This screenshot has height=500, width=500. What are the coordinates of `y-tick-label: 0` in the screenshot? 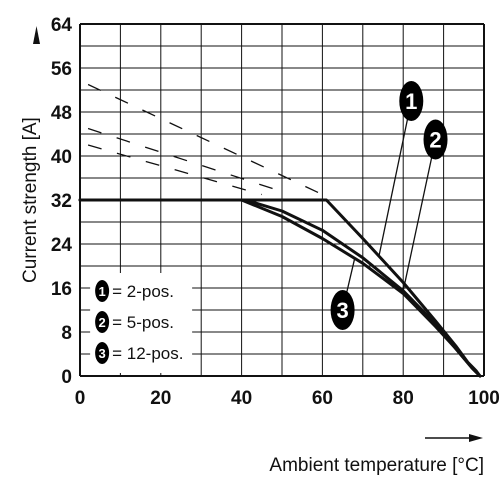 It's located at (66, 377).